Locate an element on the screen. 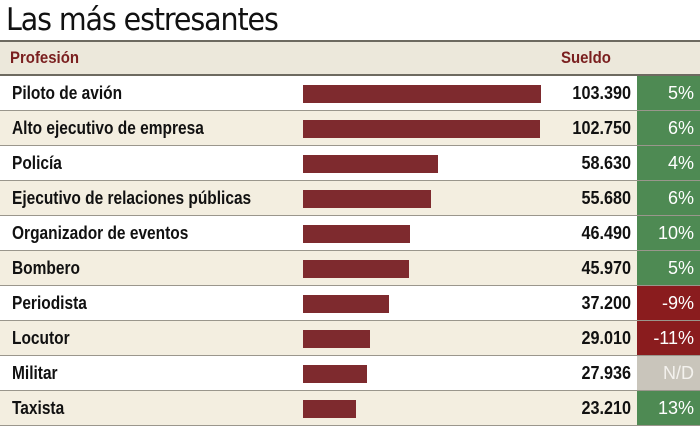 The height and width of the screenshot is (428, 700). table-row: Bombero 45.970 5% is located at coordinates (350, 268).